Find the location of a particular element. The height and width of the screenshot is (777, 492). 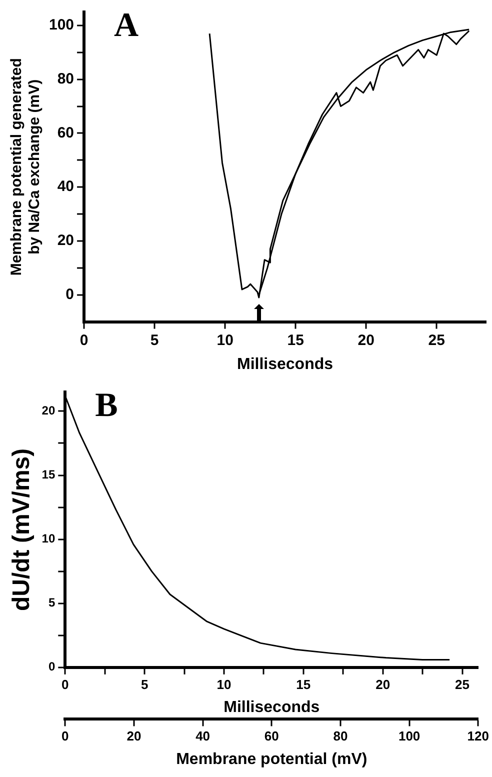

x2-tick-label: 120 is located at coordinates (478, 736).